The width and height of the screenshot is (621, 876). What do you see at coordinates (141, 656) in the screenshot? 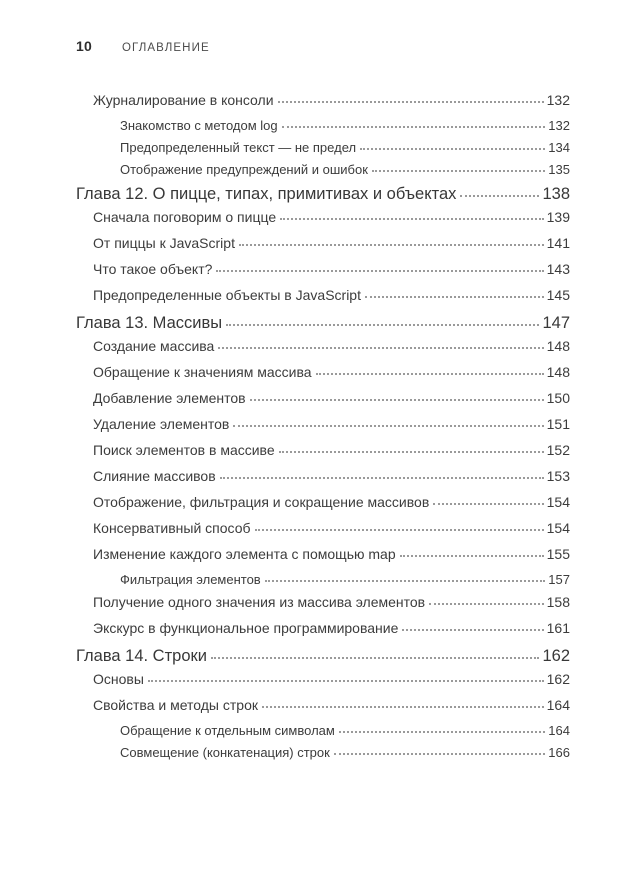
I see `toc-entry-title: Глава 14. Строки` at bounding box center [141, 656].